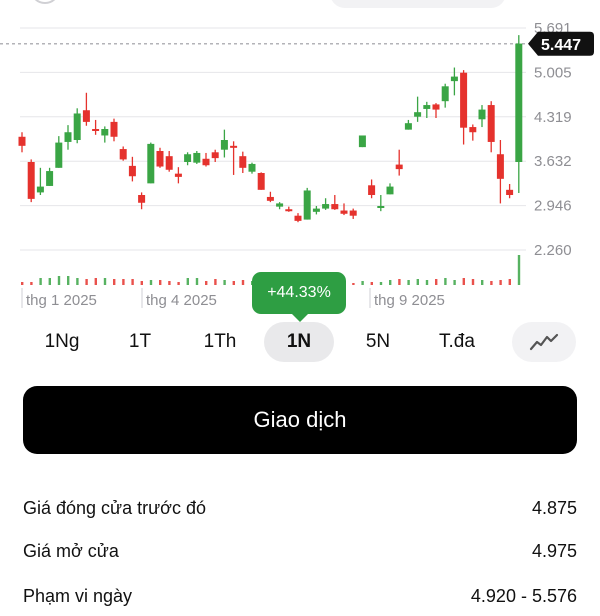 The image size is (600, 616). Describe the element at coordinates (220, 341) in the screenshot. I see `range-1m: 1Th` at that location.